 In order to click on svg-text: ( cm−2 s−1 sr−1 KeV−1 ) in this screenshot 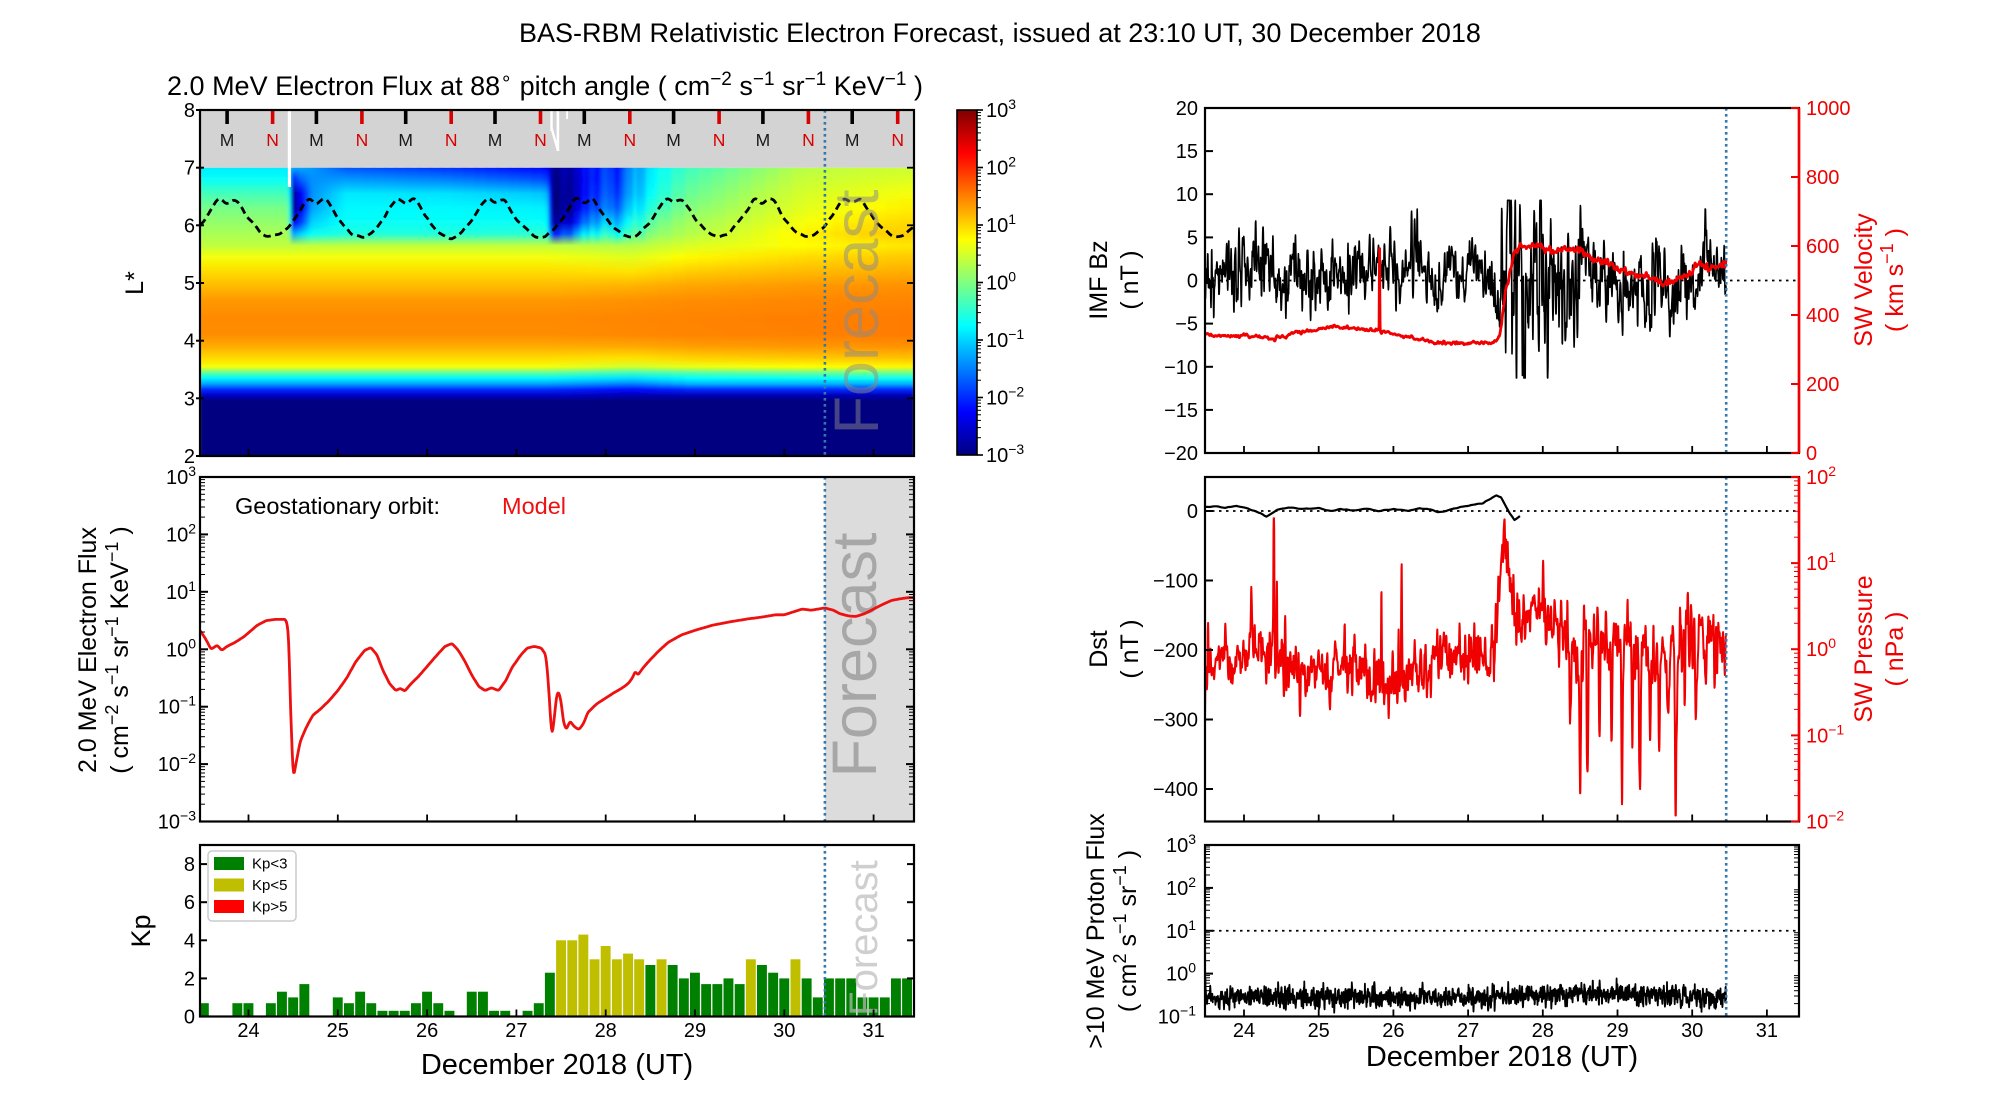, I will do `click(118, 649)`.